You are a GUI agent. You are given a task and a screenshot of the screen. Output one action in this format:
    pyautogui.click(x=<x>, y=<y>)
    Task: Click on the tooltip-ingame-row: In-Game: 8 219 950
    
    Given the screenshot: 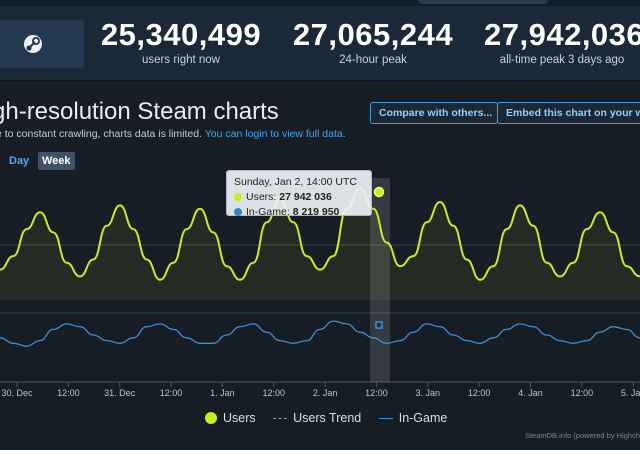 What is the action you would take?
    pyautogui.click(x=299, y=212)
    